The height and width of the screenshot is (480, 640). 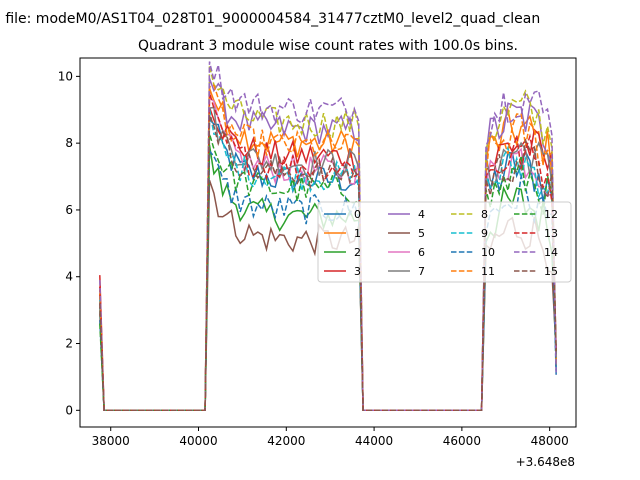 I want to click on legend-label: 3, so click(x=357, y=271).